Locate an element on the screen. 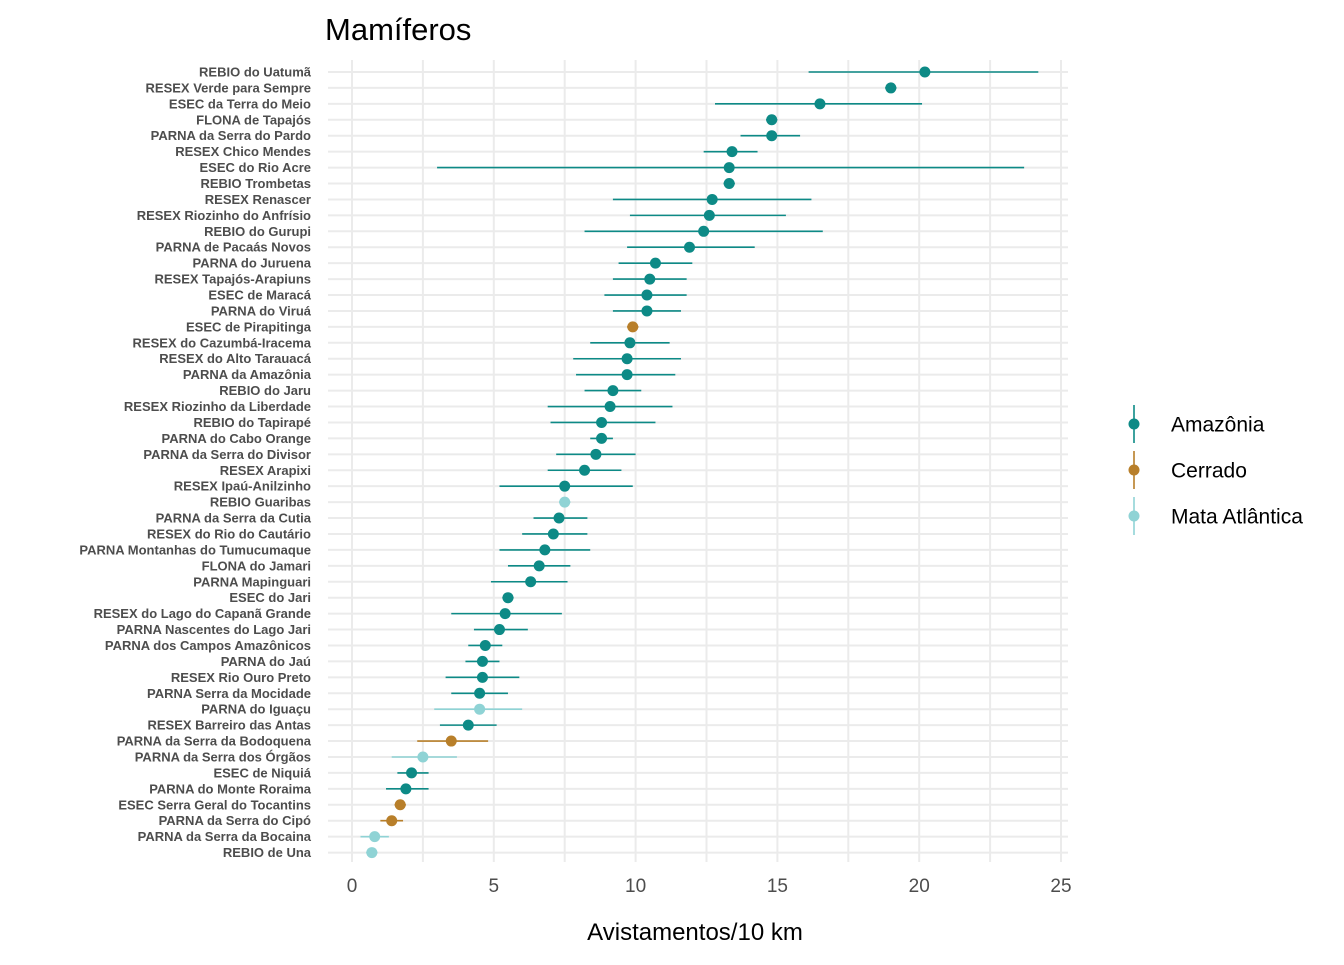 The width and height of the screenshot is (1344, 965). chart-title: Mamíferos is located at coordinates (398, 29).